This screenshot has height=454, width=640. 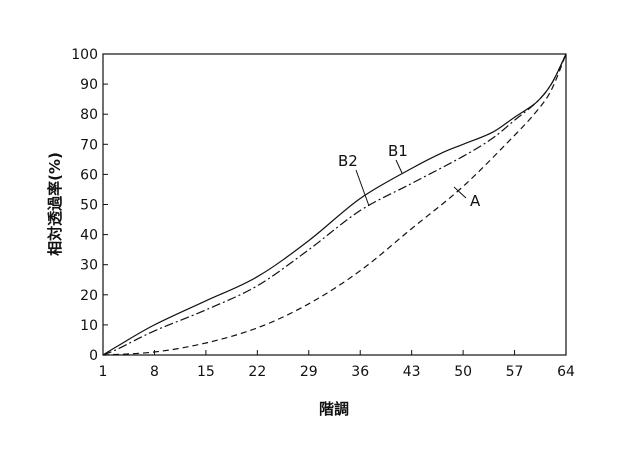 What do you see at coordinates (89, 145) in the screenshot?
I see `y-tick-label: 70` at bounding box center [89, 145].